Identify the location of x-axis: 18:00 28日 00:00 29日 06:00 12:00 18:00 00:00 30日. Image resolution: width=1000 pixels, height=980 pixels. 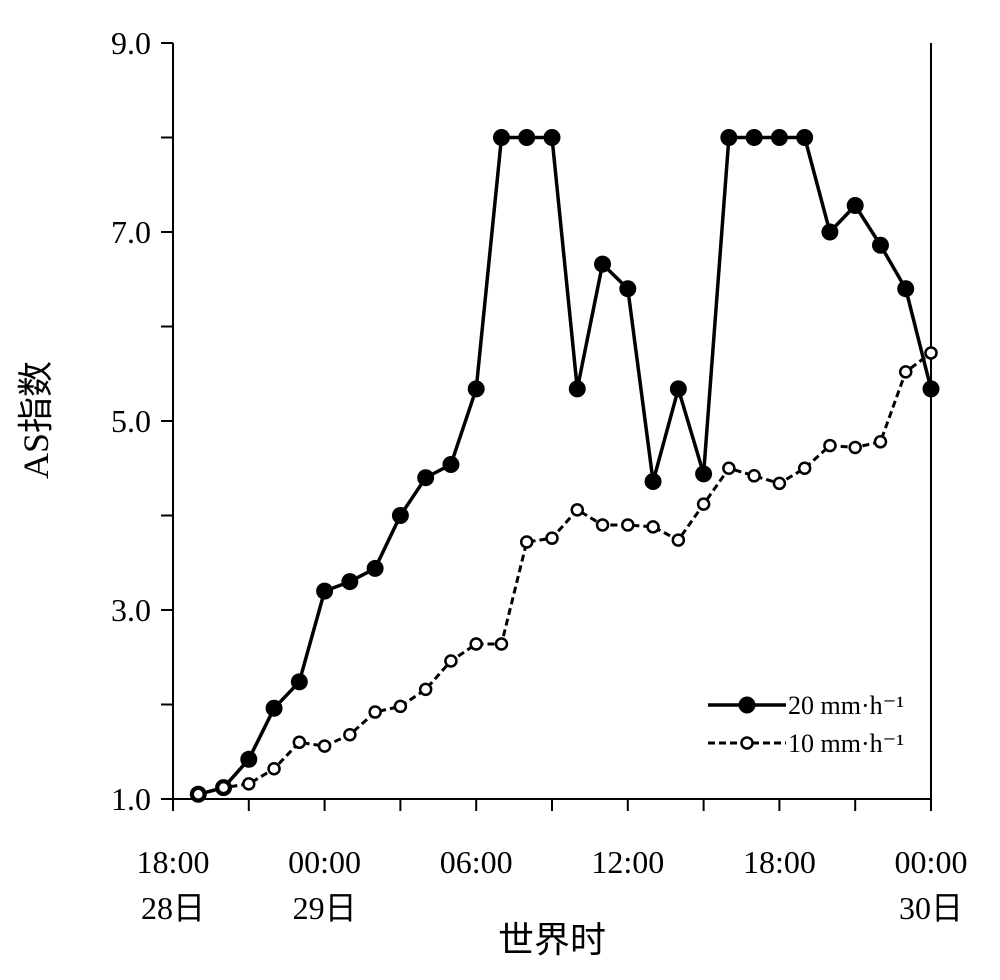
(552, 862).